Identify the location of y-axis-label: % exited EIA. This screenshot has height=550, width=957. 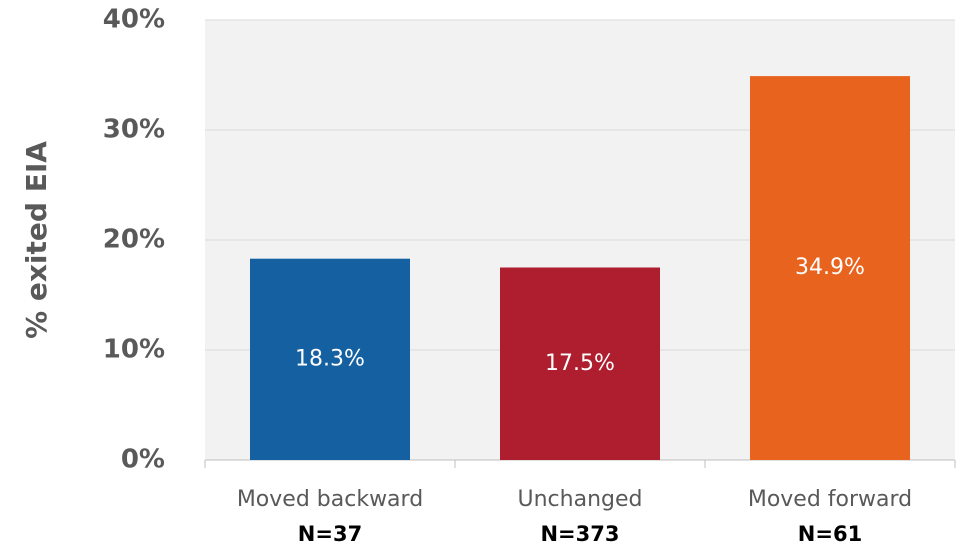
(36, 240).